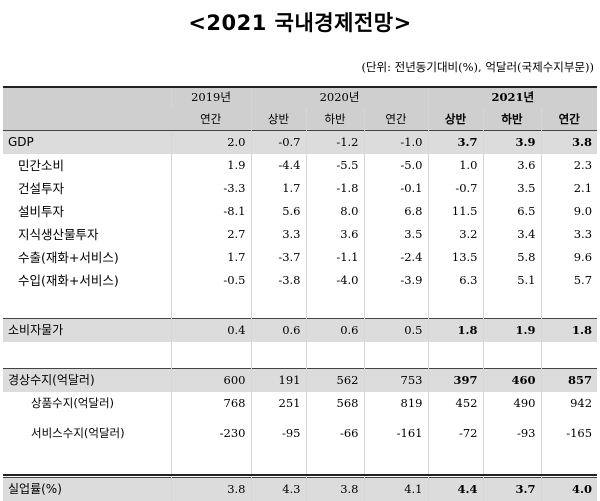  What do you see at coordinates (569, 188) in the screenshot?
I see `cell: 2.1` at bounding box center [569, 188].